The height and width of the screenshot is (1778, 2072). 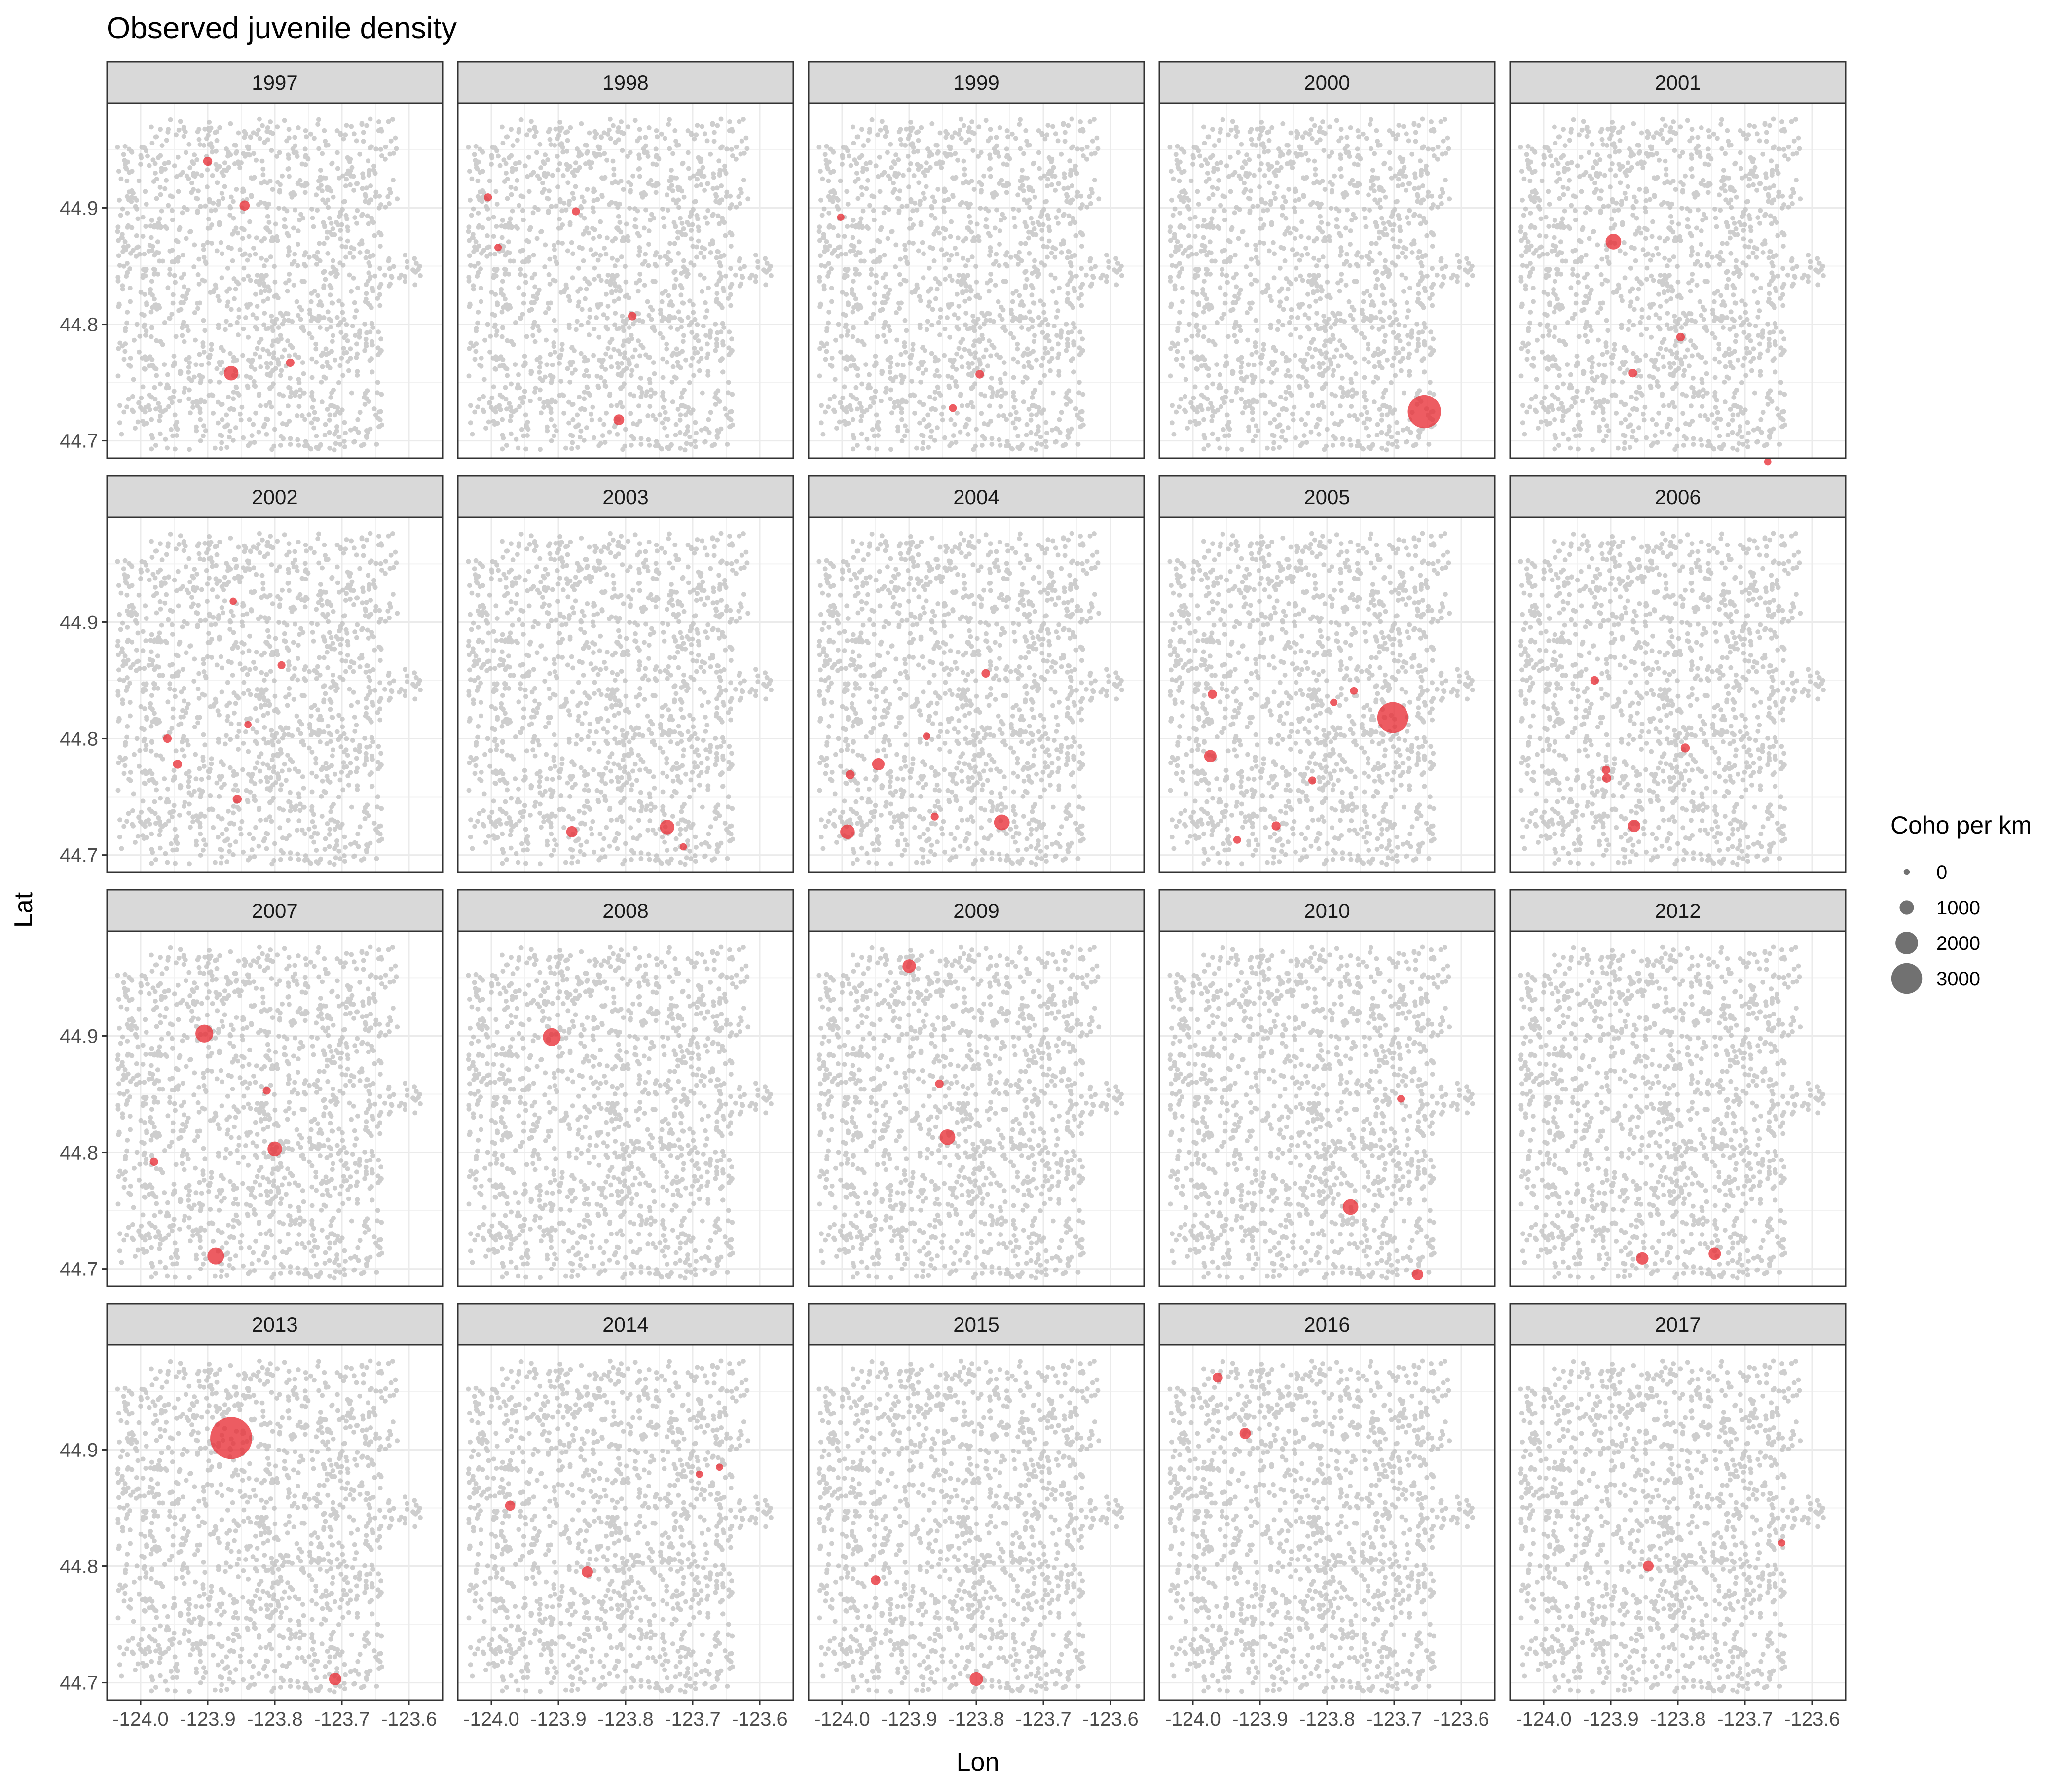 I want to click on facet-strip-label: 2016, so click(x=1327, y=1324).